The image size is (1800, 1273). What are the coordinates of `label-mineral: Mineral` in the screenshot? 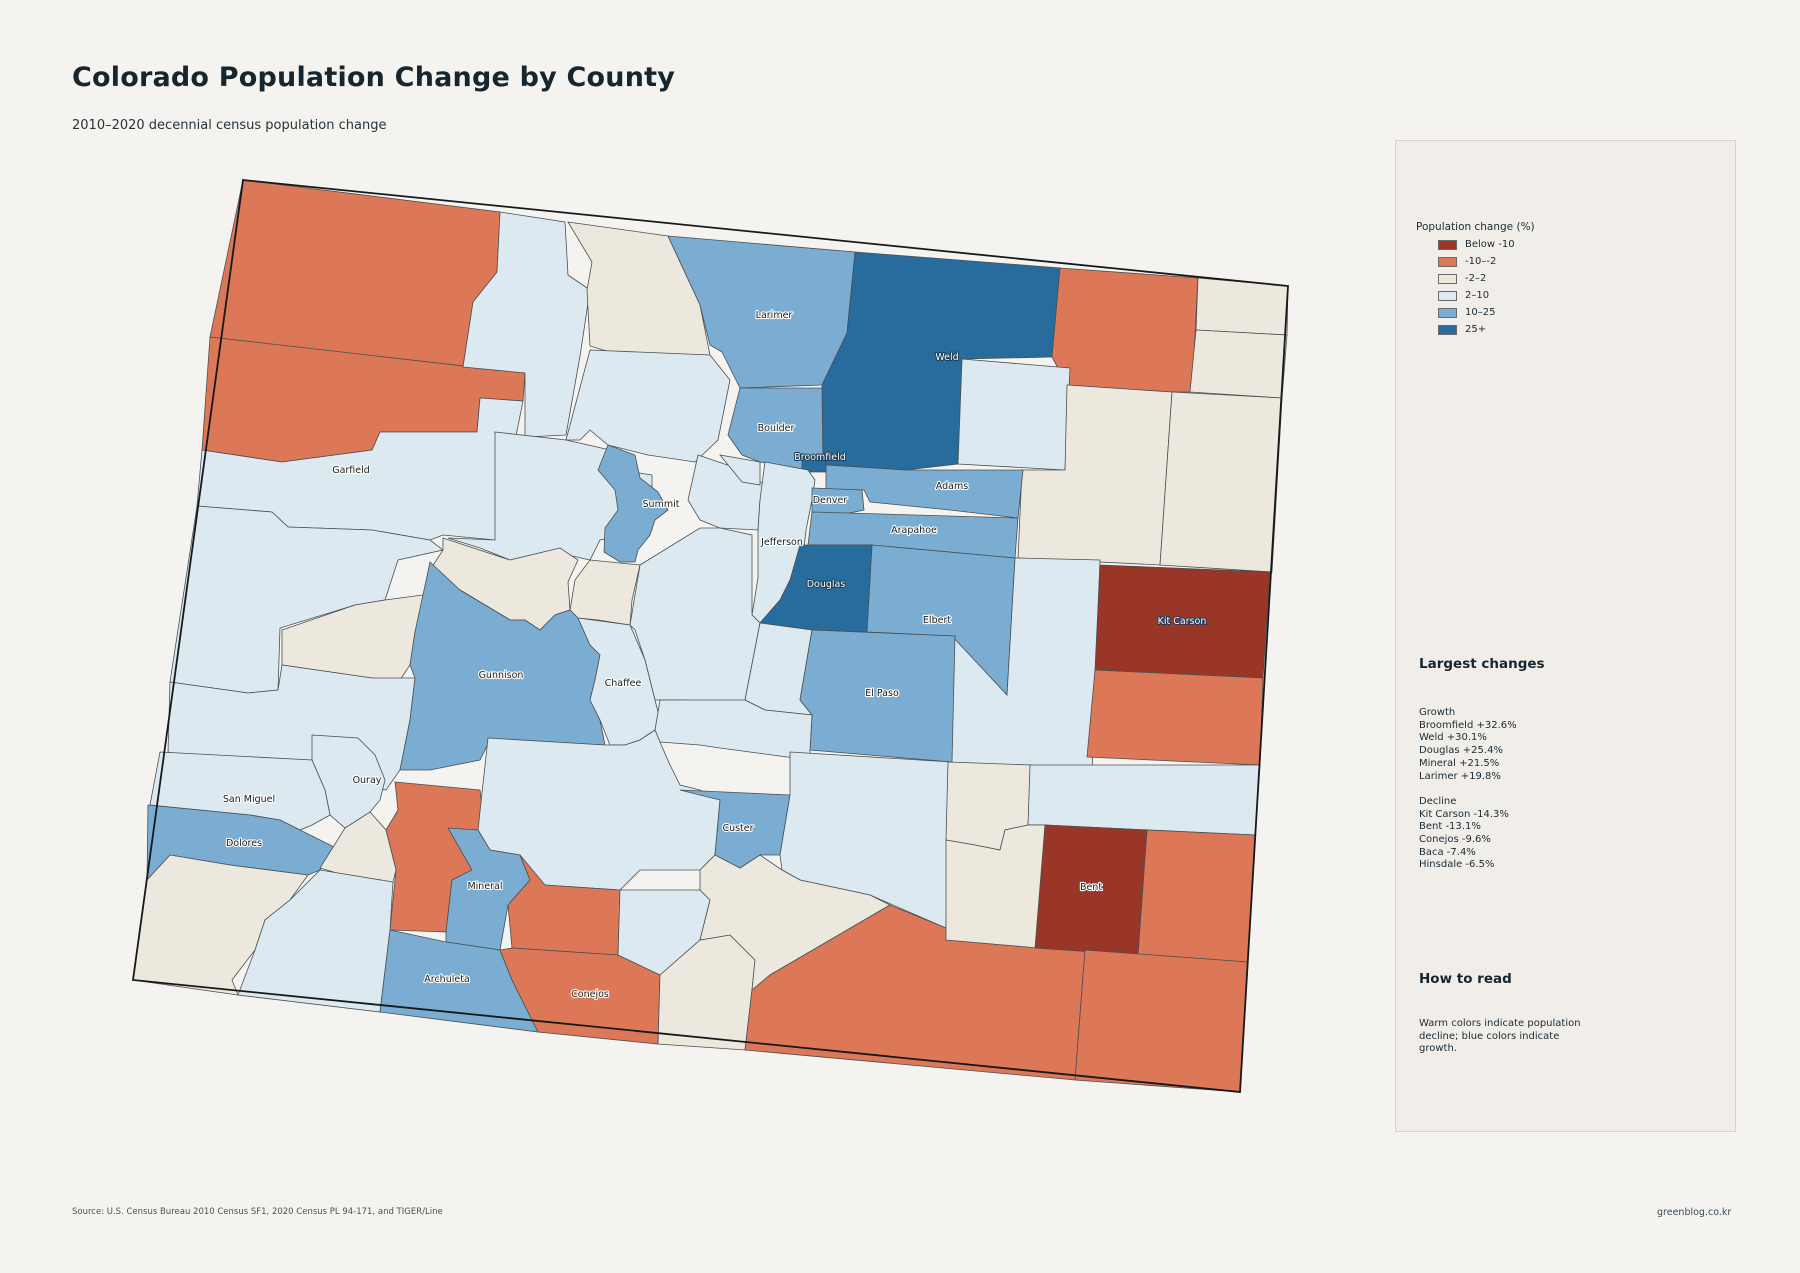 It's located at (484, 886).